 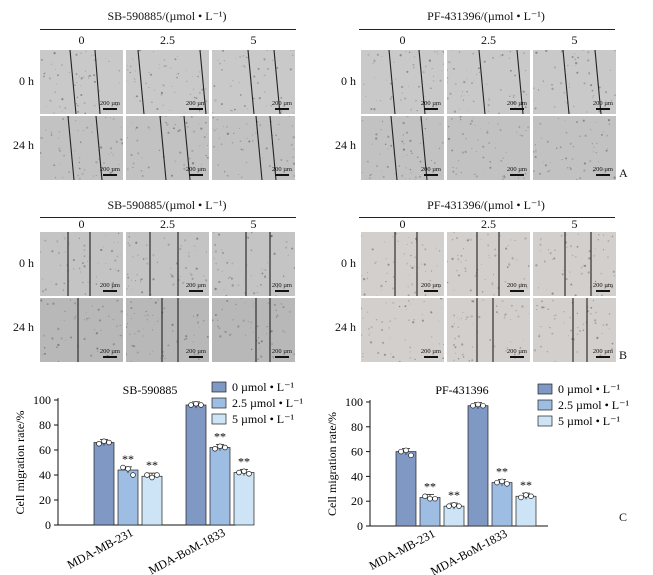 I want to click on rowA-left-row-24h: 24 h, so click(x=23, y=145).